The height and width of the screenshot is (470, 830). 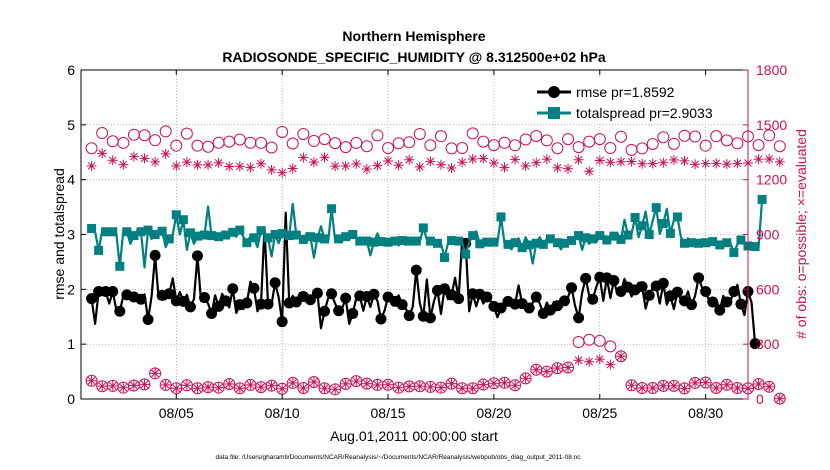 I want to click on y2-tick-label: 600, so click(x=768, y=289).